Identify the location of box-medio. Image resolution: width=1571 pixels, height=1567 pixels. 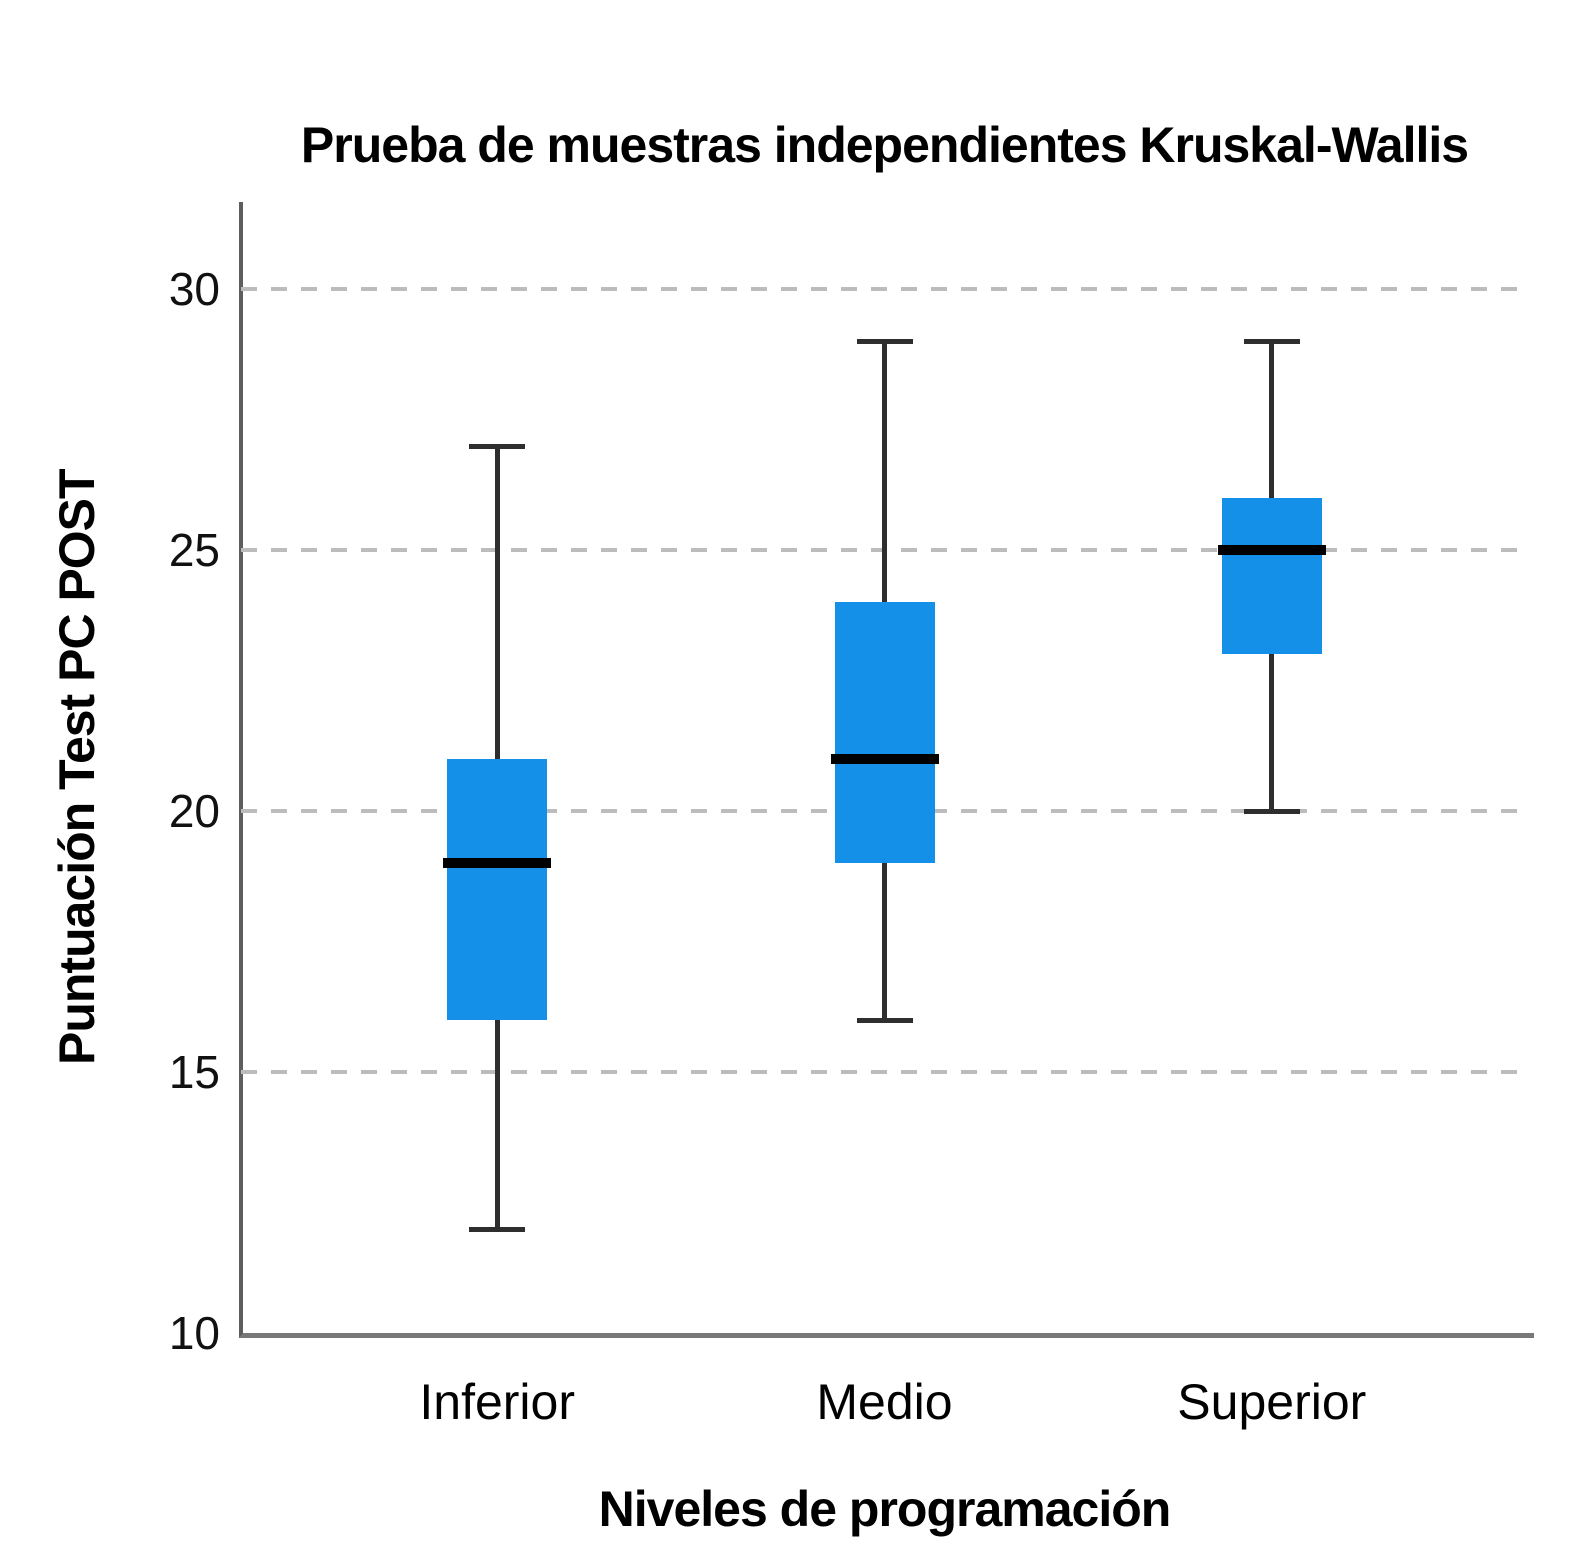
(884, 733).